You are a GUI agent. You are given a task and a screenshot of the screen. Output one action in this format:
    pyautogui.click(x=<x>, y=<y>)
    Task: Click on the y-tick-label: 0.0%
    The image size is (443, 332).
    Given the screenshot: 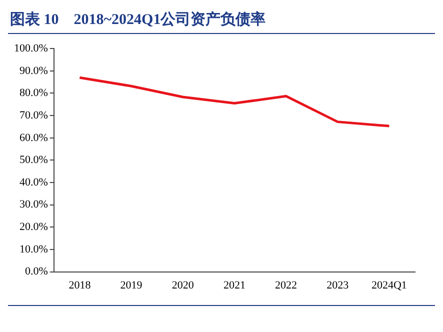 What is the action you would take?
    pyautogui.click(x=36, y=272)
    